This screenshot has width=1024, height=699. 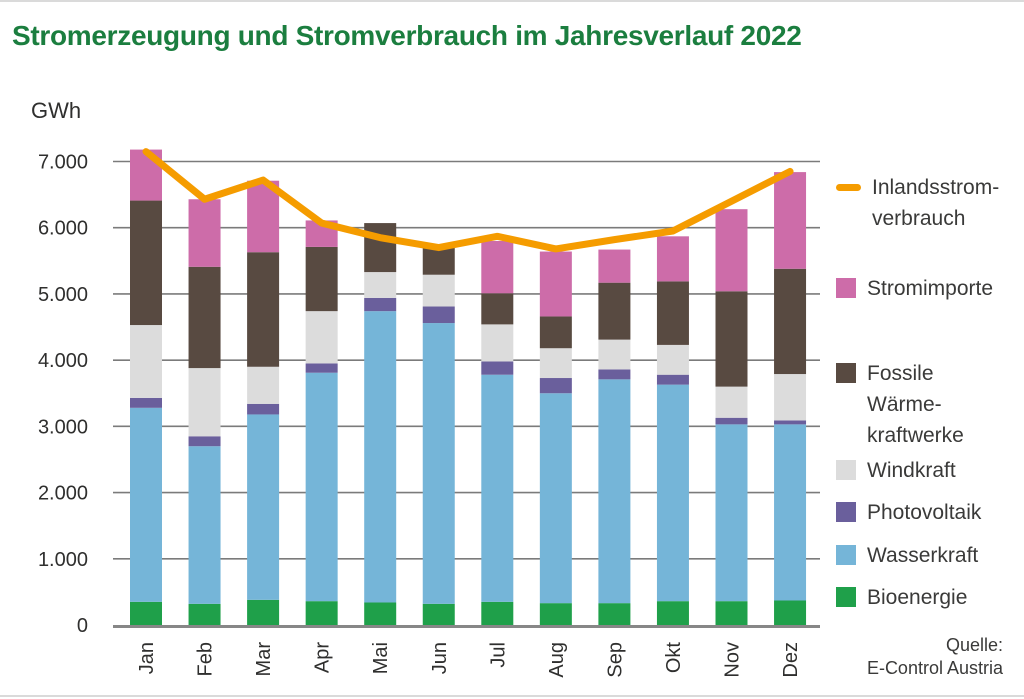 I want to click on x-tick-label: Dez, so click(x=791, y=660).